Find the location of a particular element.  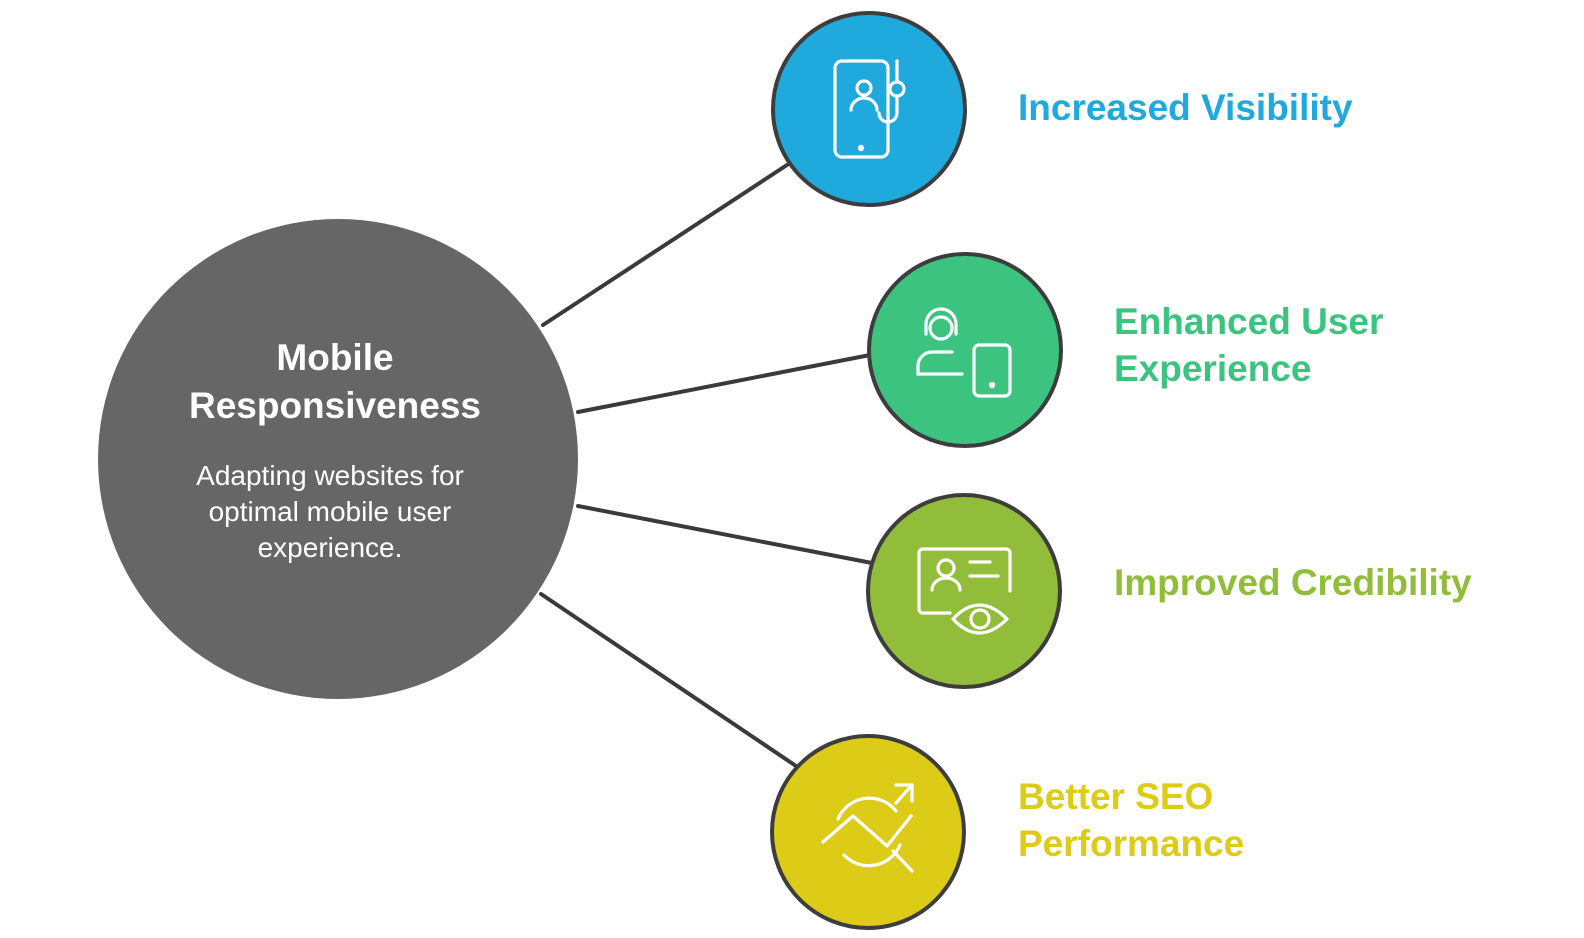

hub-desc-line1: Adapting websites for is located at coordinates (330, 475).